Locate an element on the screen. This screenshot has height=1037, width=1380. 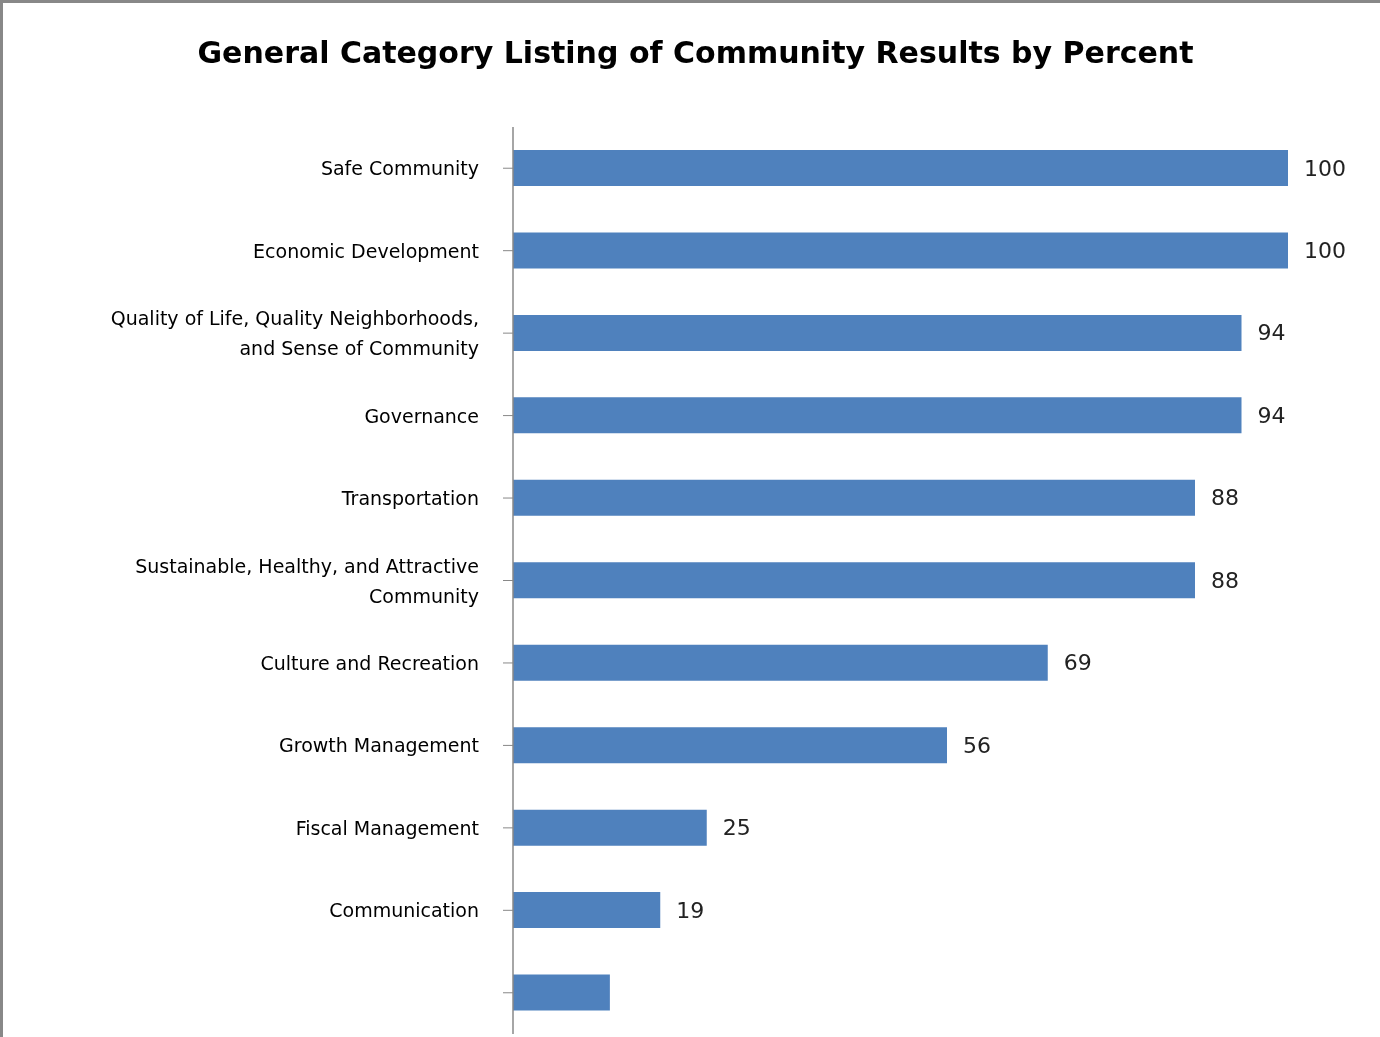
y-tick-label: Fiscal Management is located at coordinates (387, 827).